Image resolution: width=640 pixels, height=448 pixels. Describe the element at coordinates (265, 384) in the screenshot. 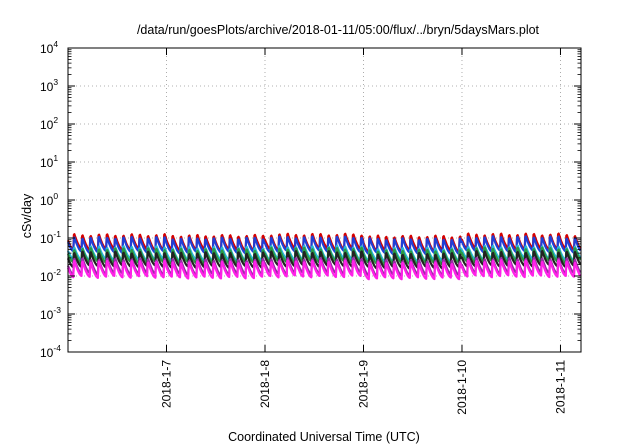

I see `x-tick-label: 2018-1-8` at that location.